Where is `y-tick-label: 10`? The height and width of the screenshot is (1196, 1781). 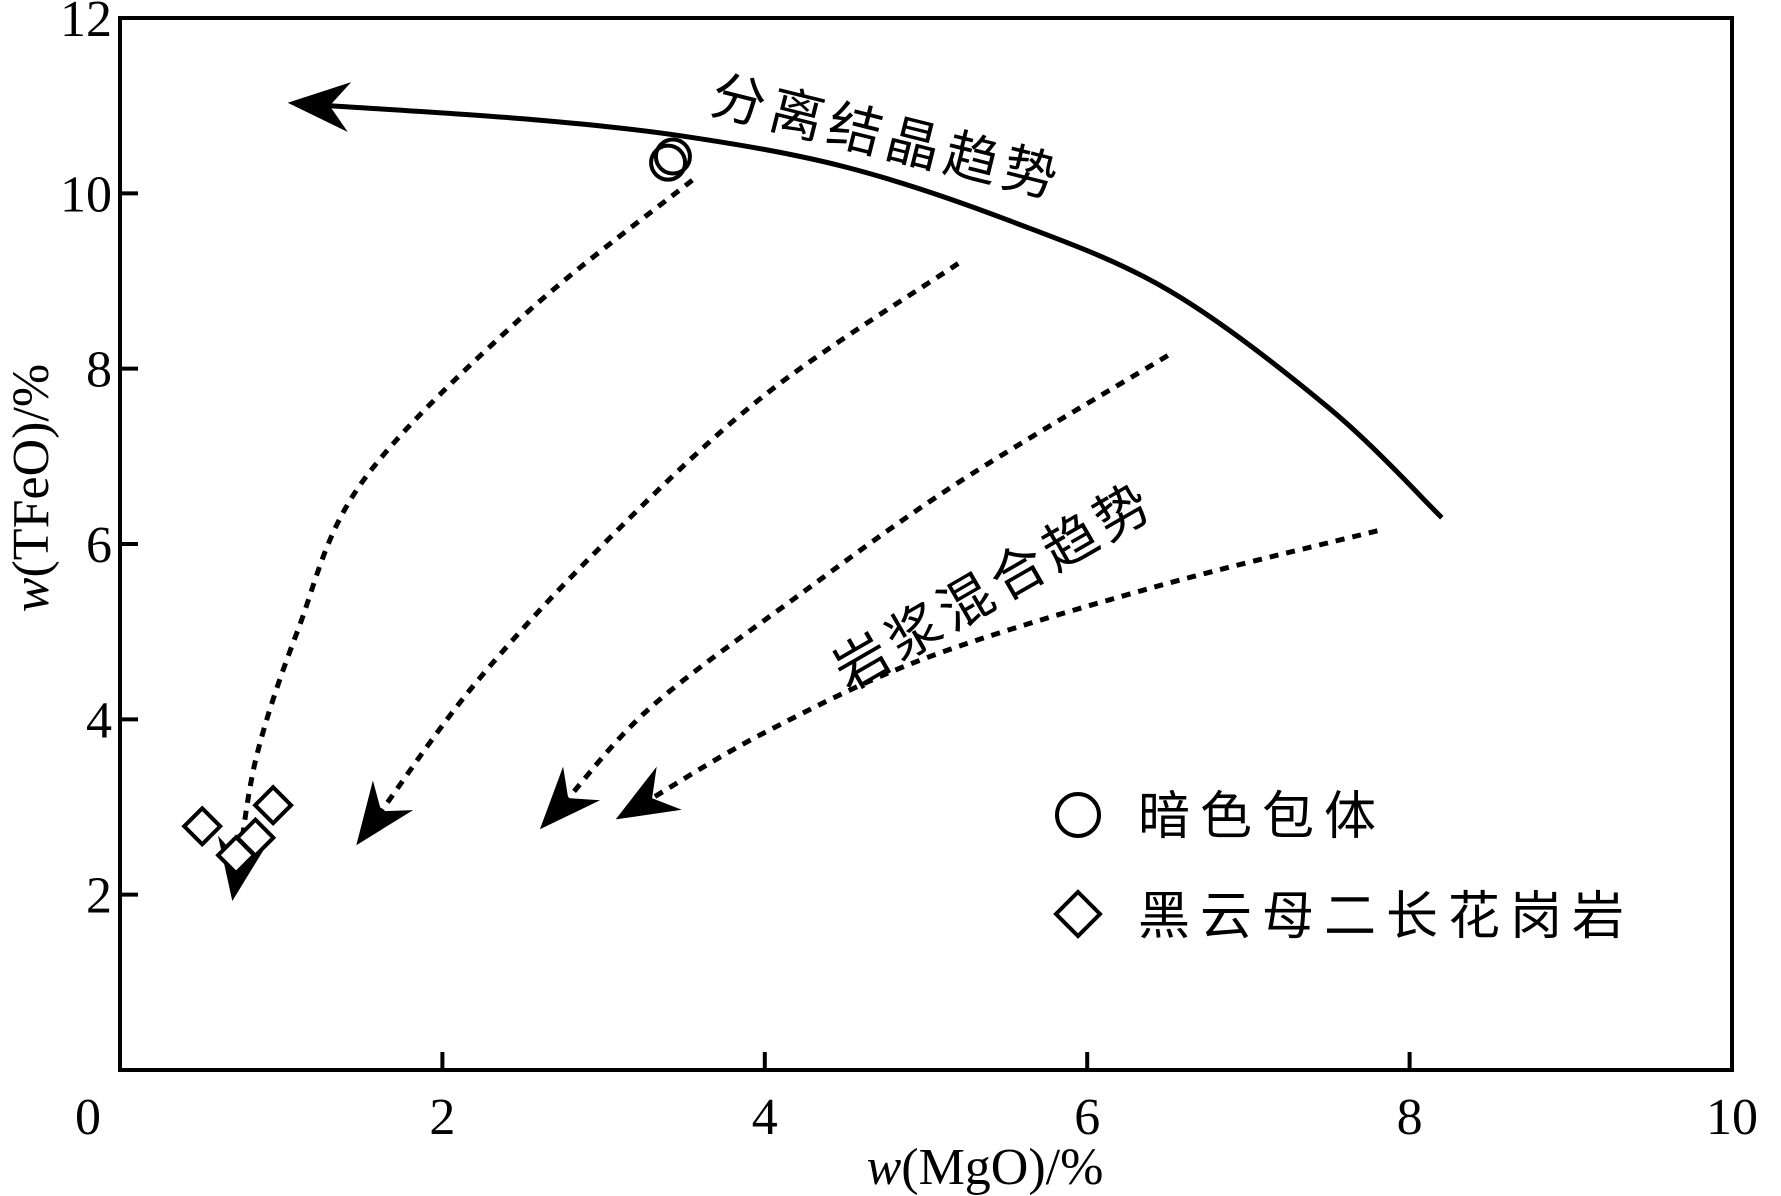 y-tick-label: 10 is located at coordinates (86, 194).